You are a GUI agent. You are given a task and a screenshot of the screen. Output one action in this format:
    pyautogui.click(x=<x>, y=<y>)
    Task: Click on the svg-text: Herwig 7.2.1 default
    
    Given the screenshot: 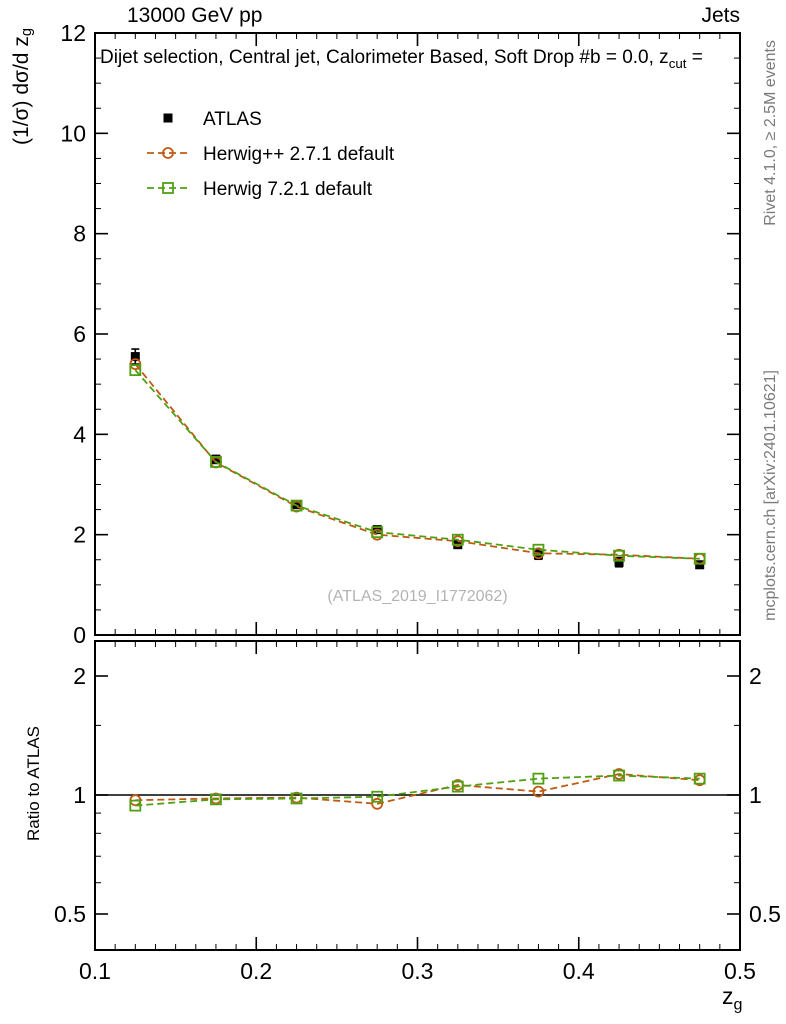 What is the action you would take?
    pyautogui.click(x=288, y=189)
    